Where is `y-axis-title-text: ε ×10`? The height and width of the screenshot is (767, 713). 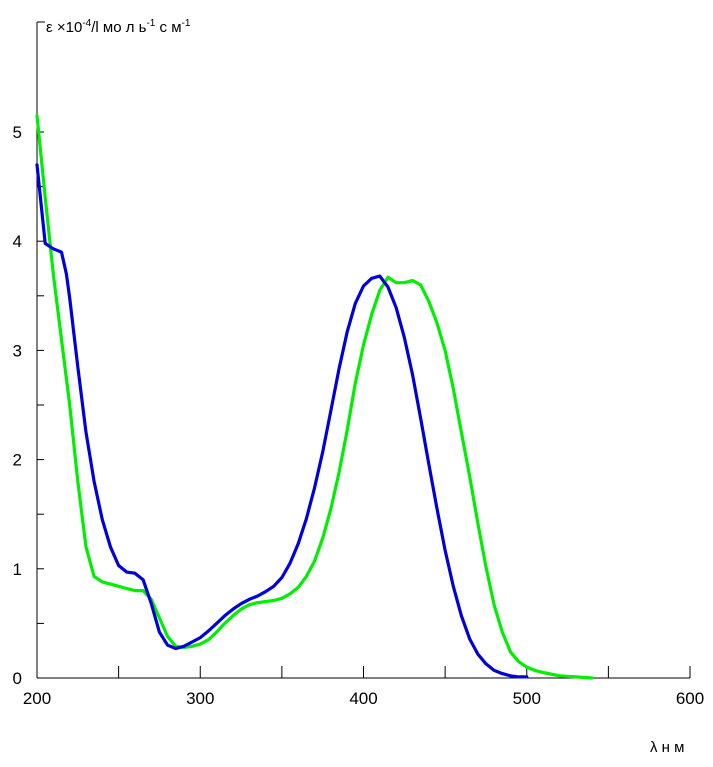 y-axis-title-text: ε ×10 is located at coordinates (64, 27).